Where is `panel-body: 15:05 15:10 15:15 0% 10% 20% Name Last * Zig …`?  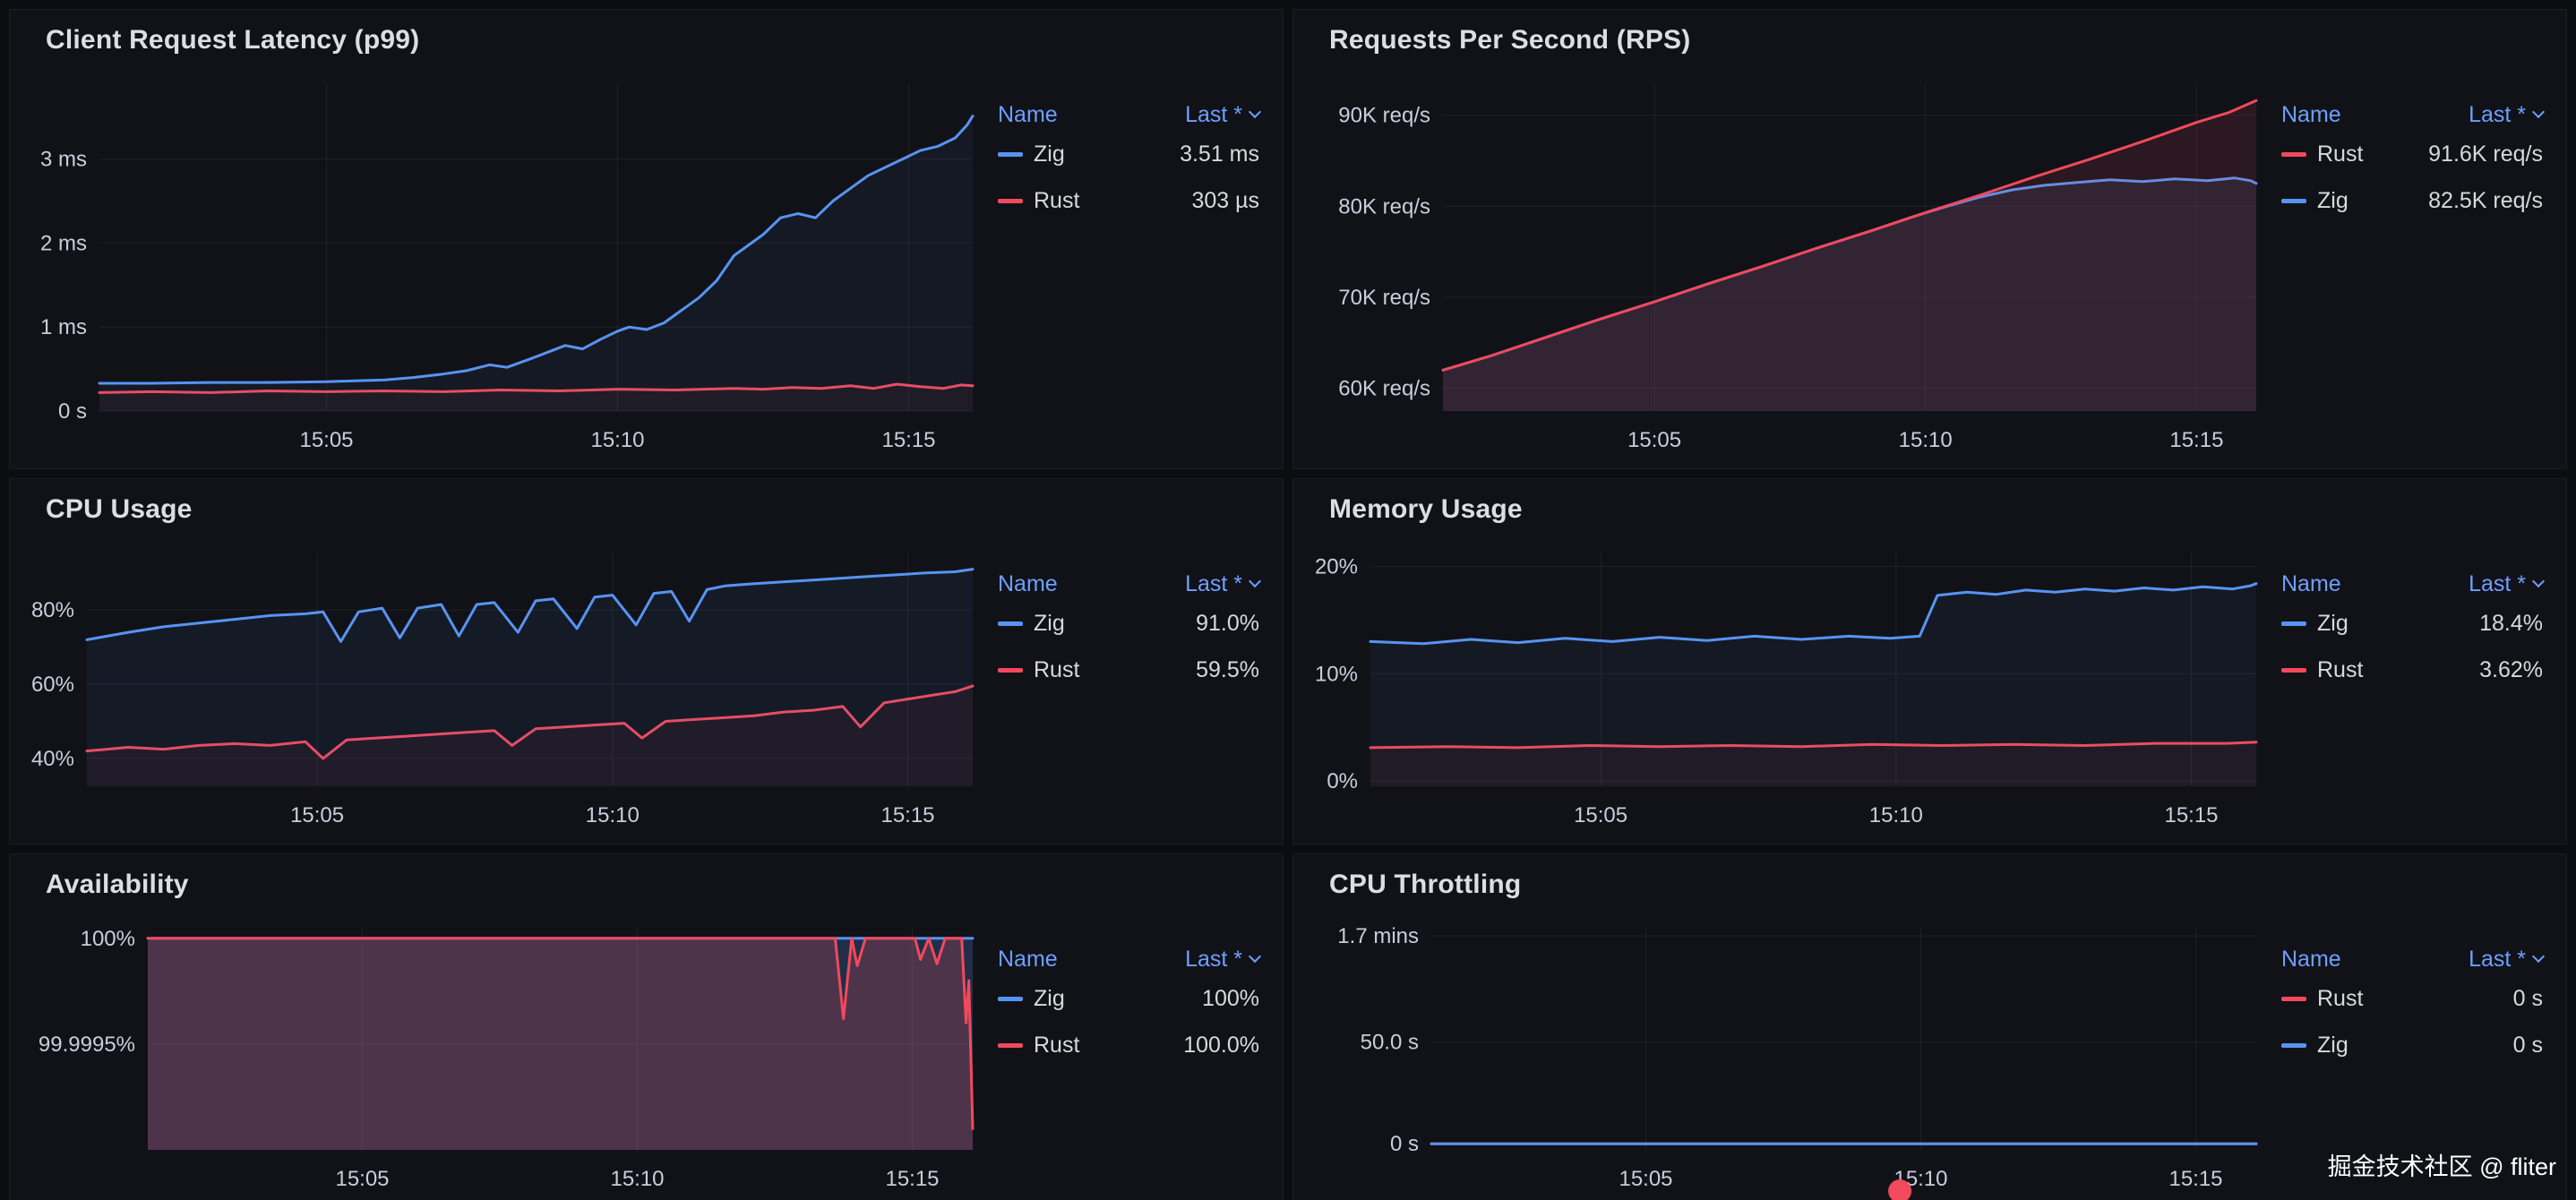
panel-body: 15:05 15:10 15:15 0% 10% 20% Name Last * Zig … is located at coordinates (1929, 682).